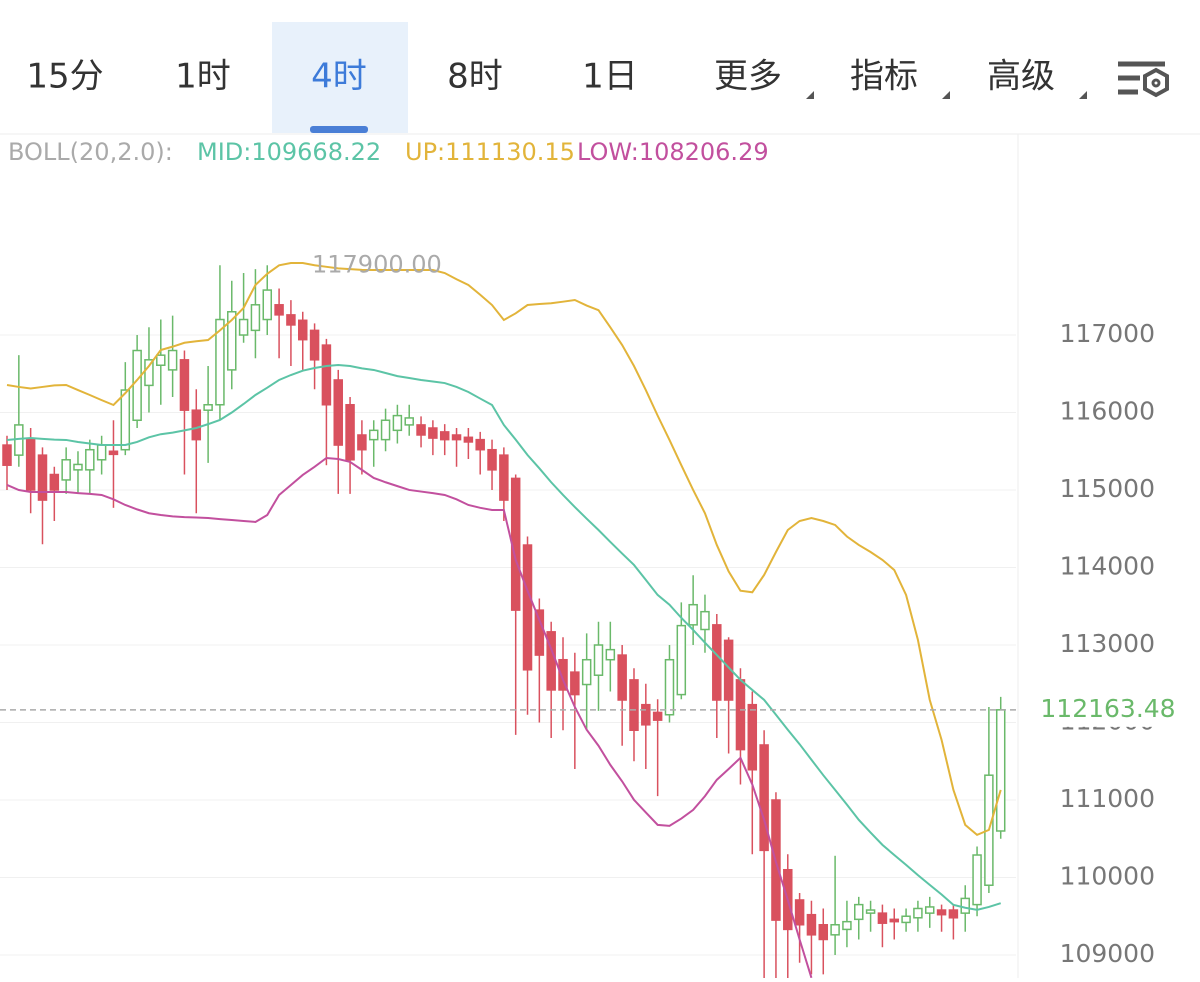 This screenshot has height=982, width=1200. What do you see at coordinates (1107, 798) in the screenshot?
I see `y-tick-label: 111000` at bounding box center [1107, 798].